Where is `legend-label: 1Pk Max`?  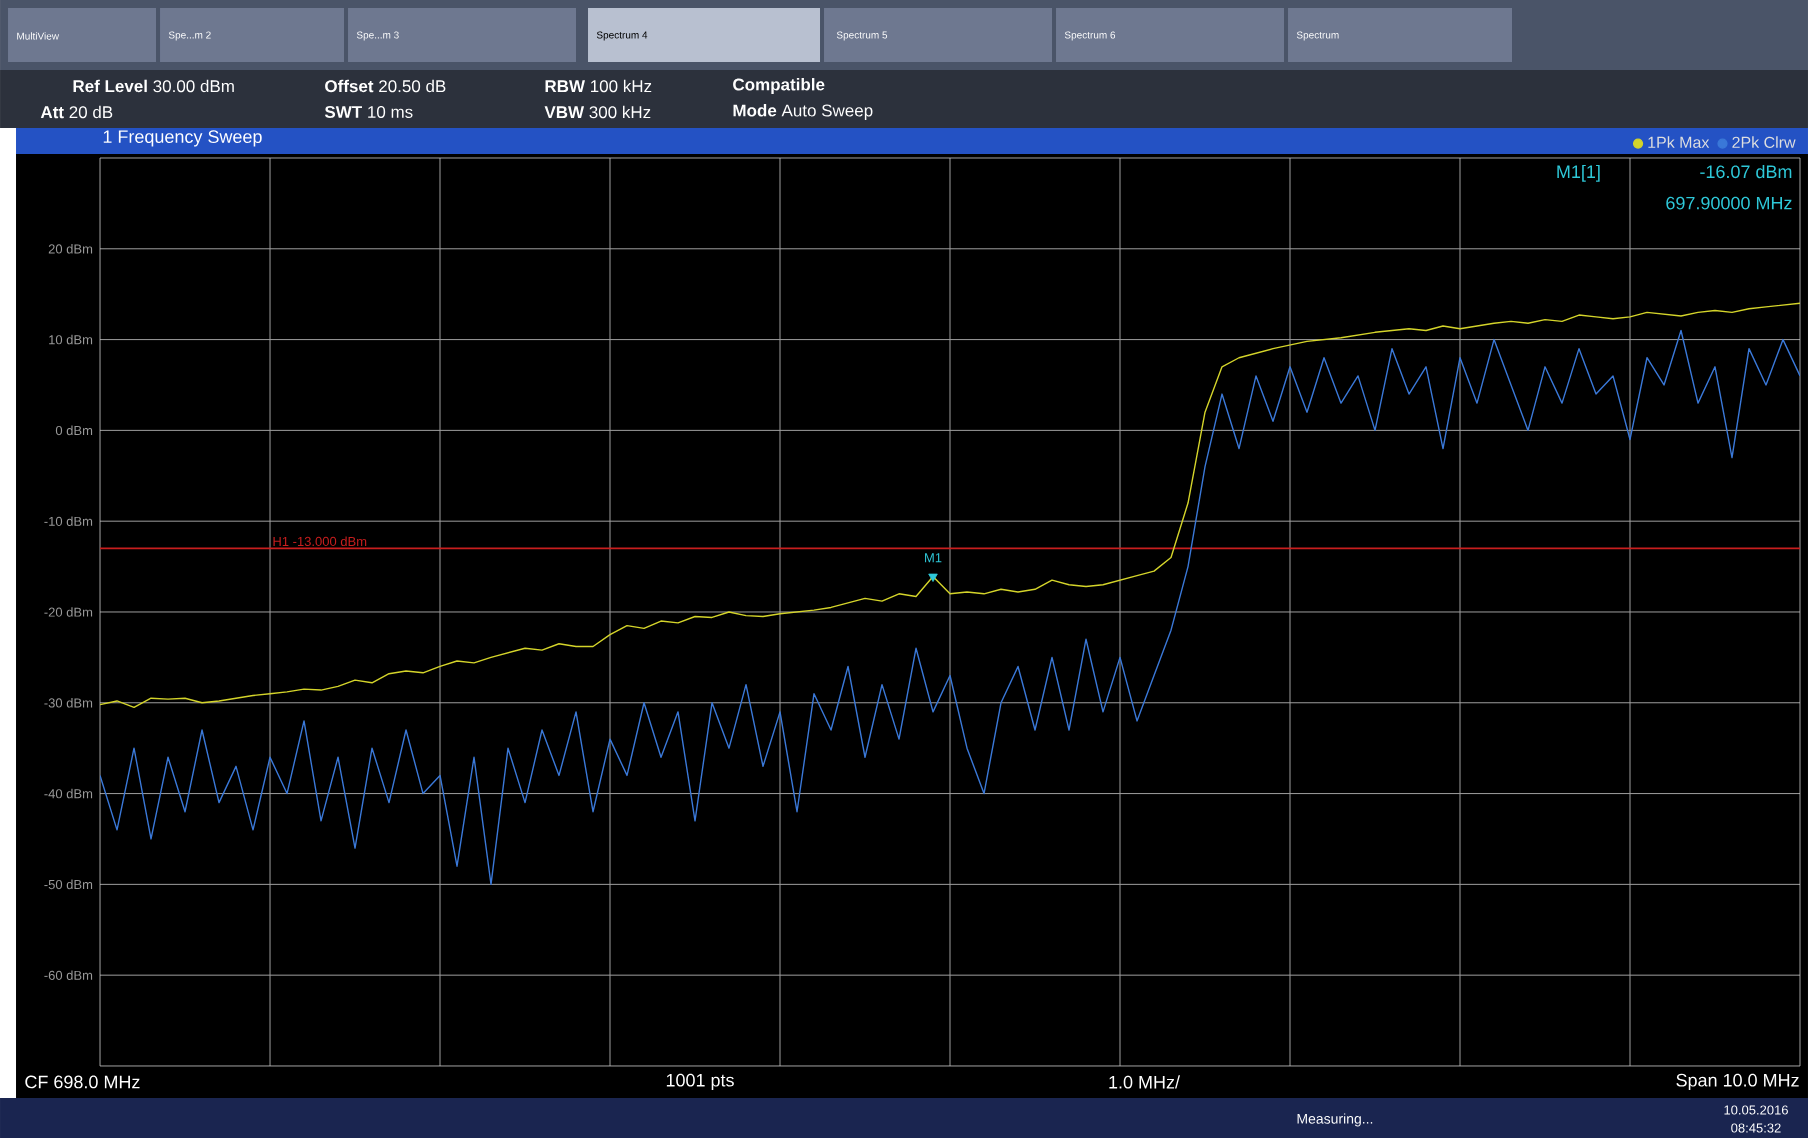 legend-label: 1Pk Max is located at coordinates (1679, 142).